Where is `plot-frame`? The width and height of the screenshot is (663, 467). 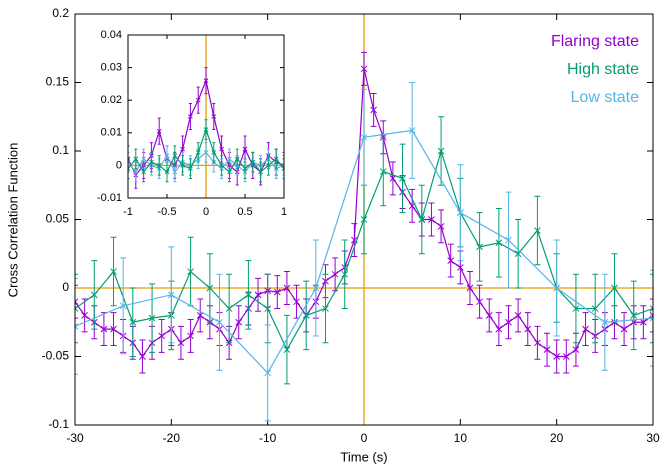
plot-frame is located at coordinates (206, 116).